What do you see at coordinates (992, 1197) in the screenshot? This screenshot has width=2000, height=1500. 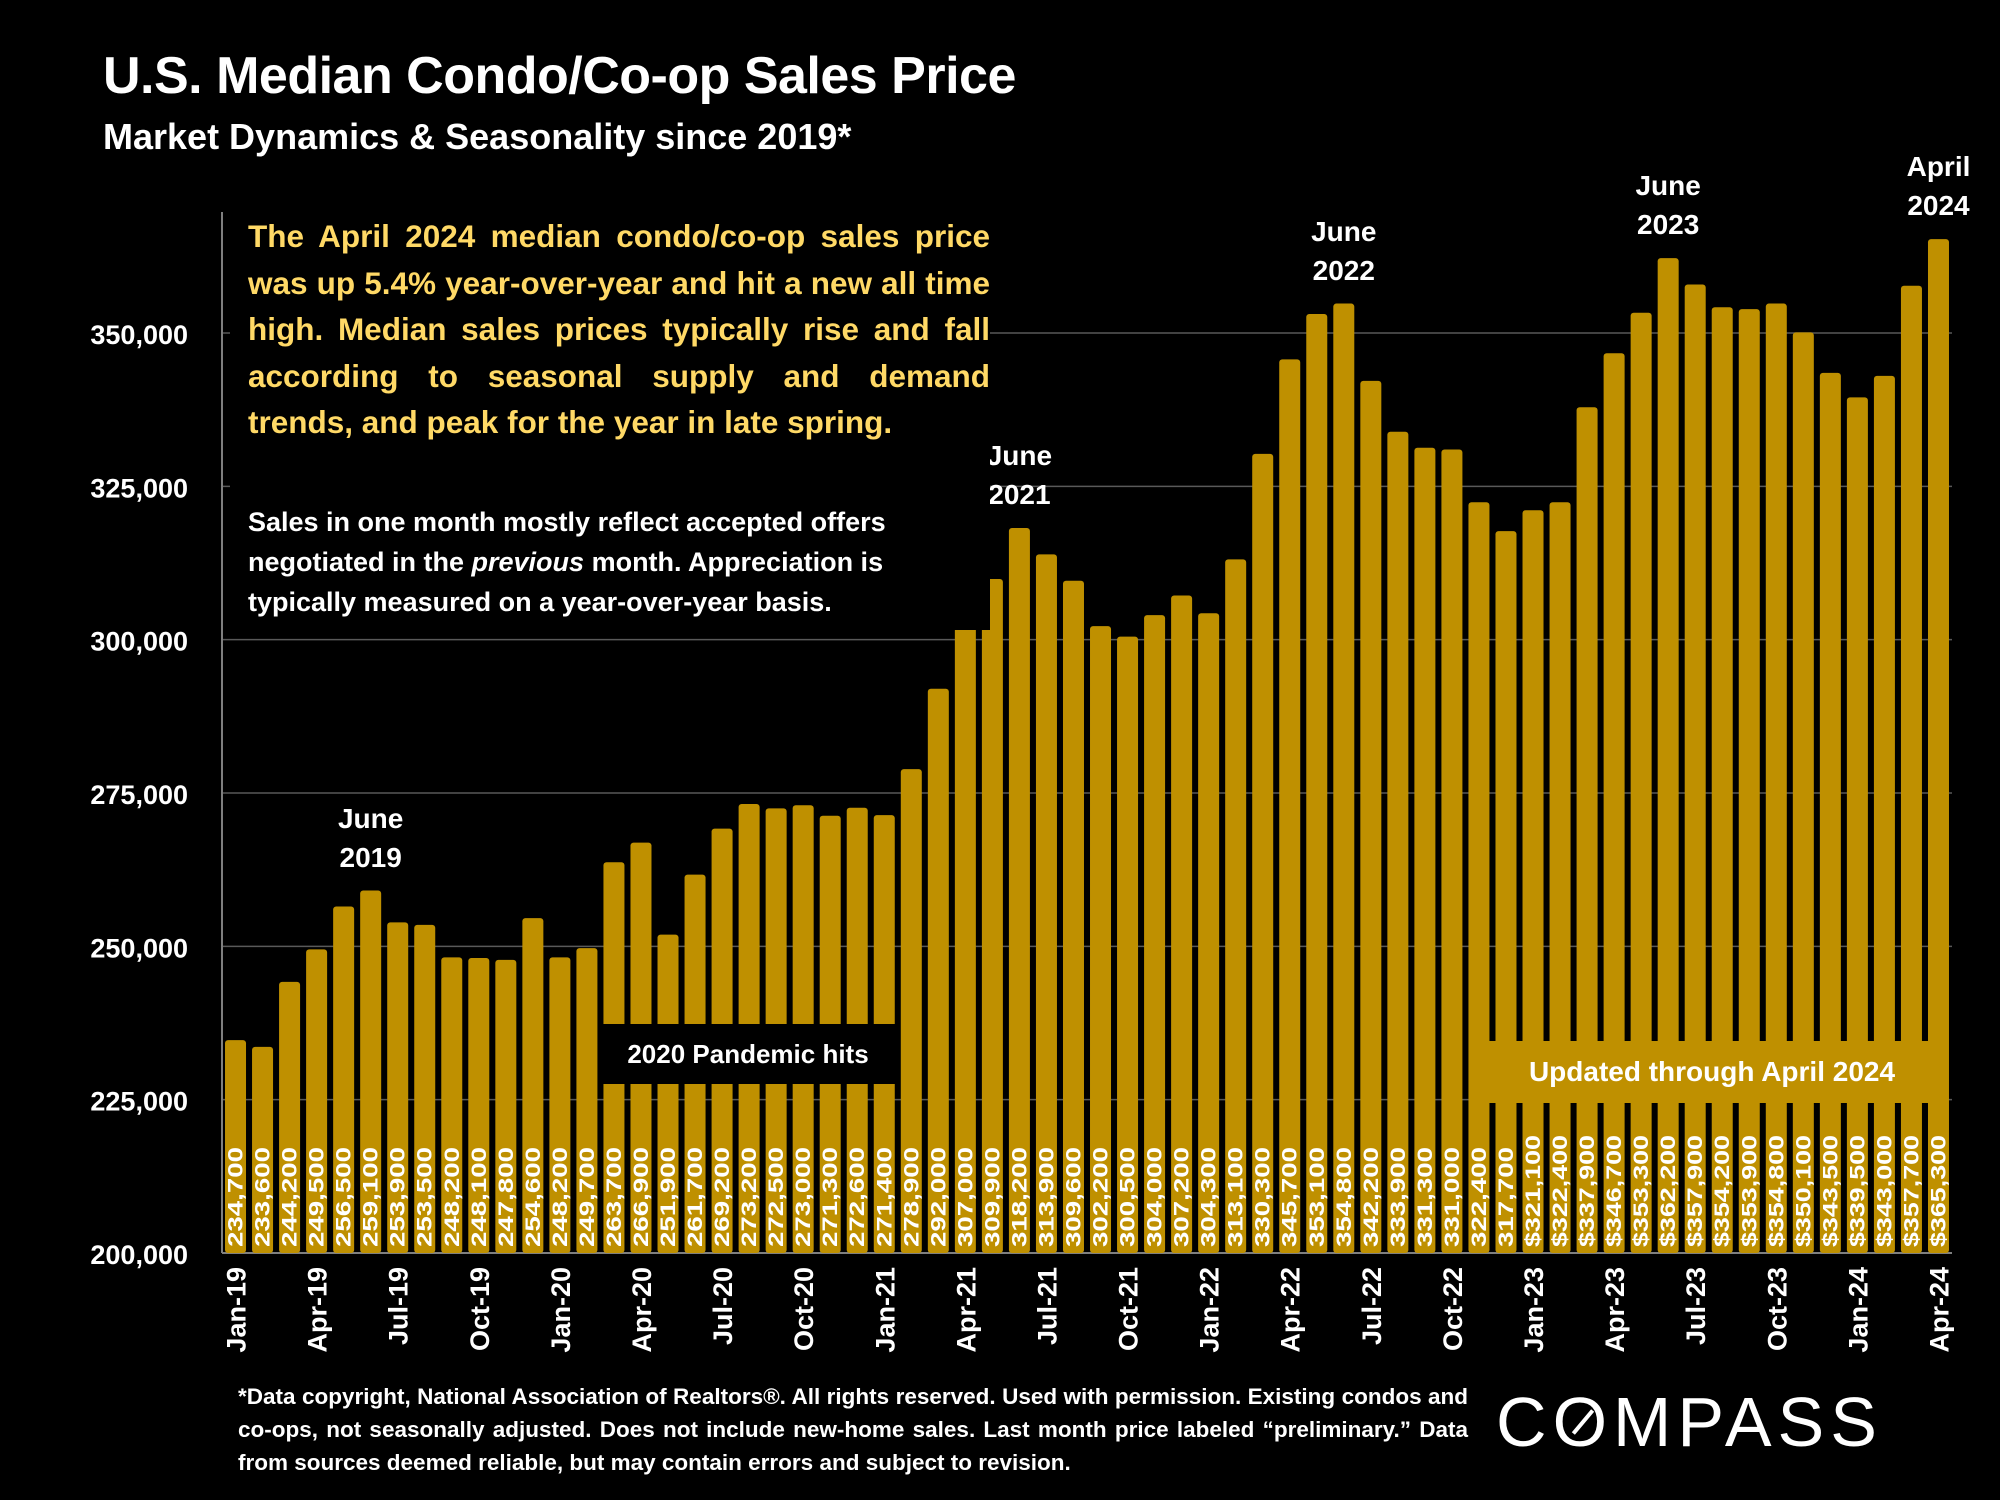 I see `bar-value-label: 309,900` at bounding box center [992, 1197].